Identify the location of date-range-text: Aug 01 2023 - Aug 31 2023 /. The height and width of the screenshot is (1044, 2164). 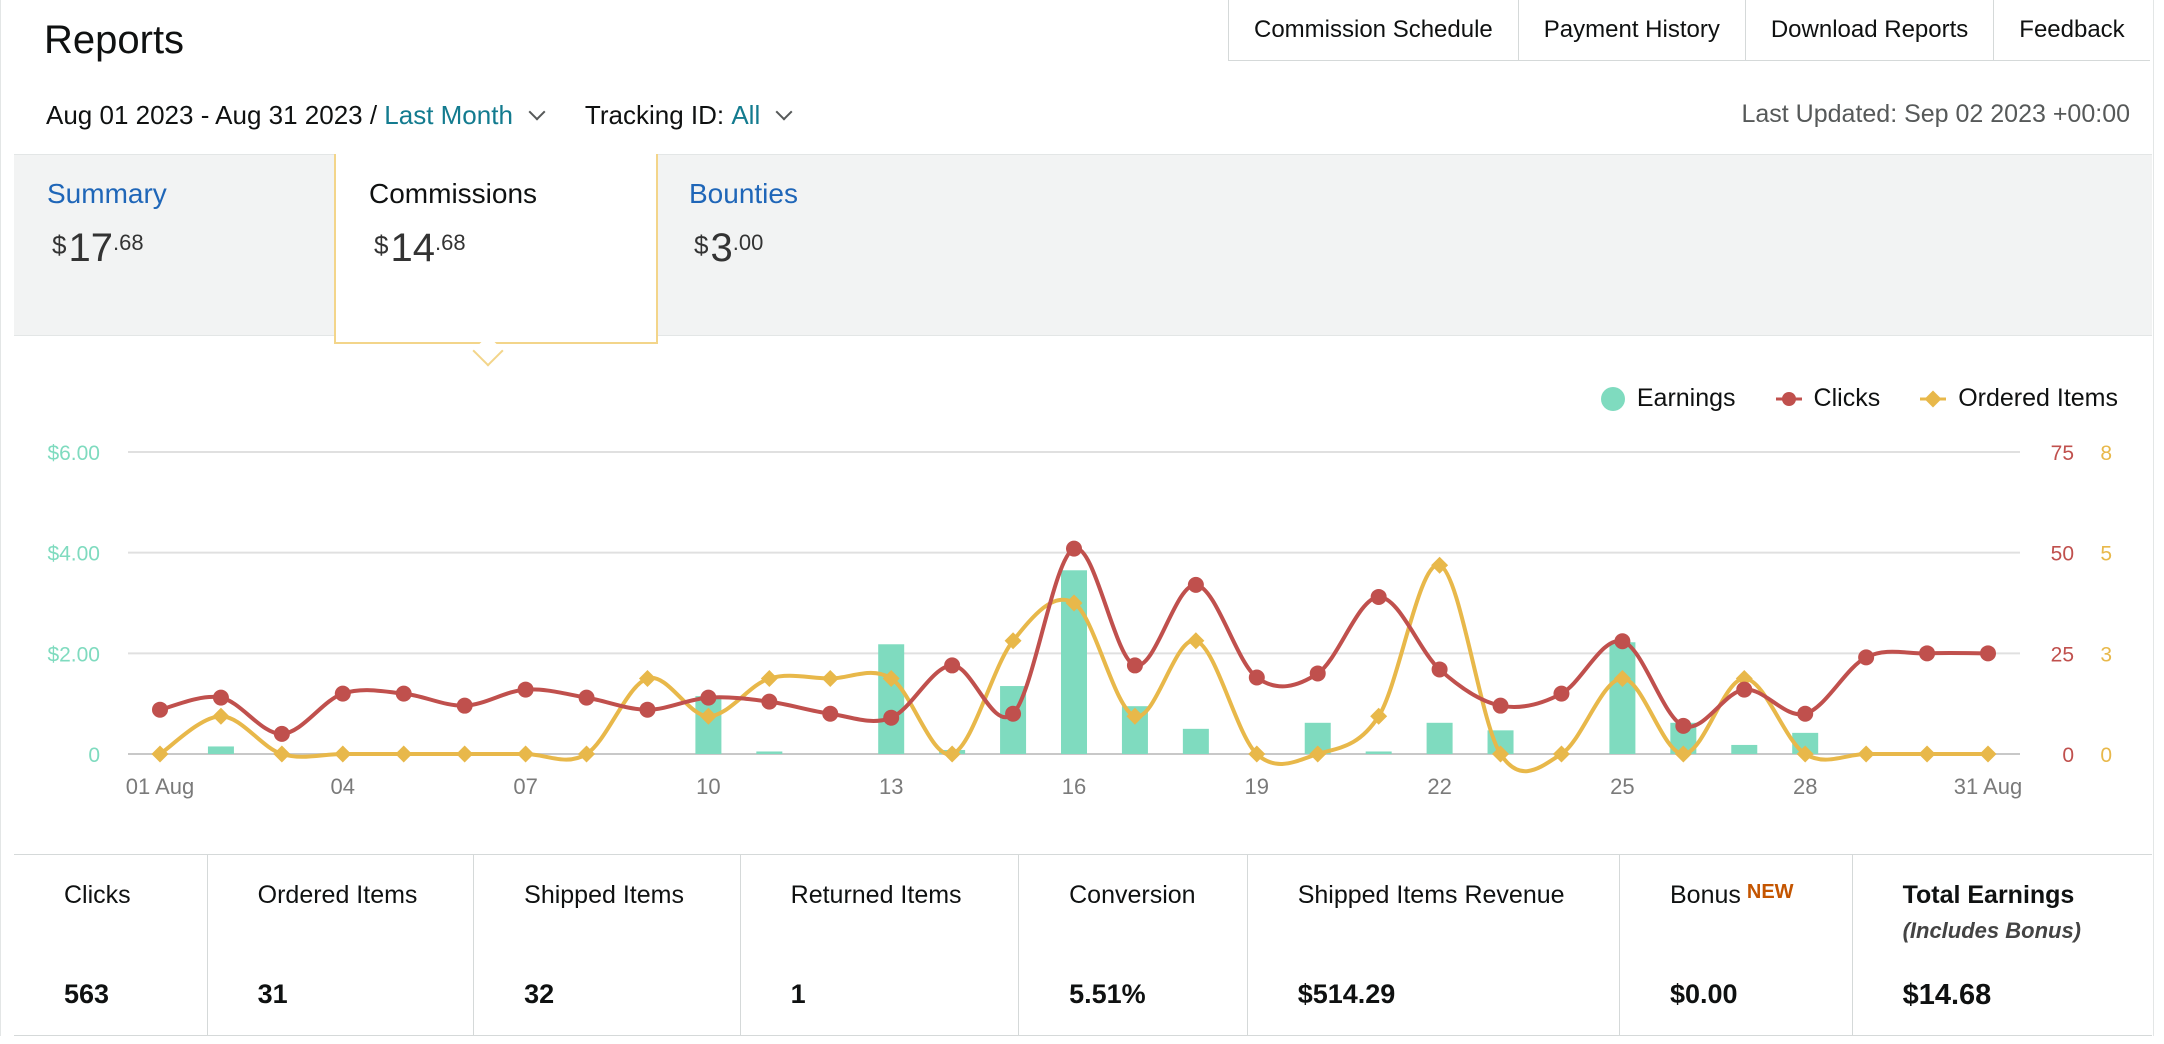
(215, 115).